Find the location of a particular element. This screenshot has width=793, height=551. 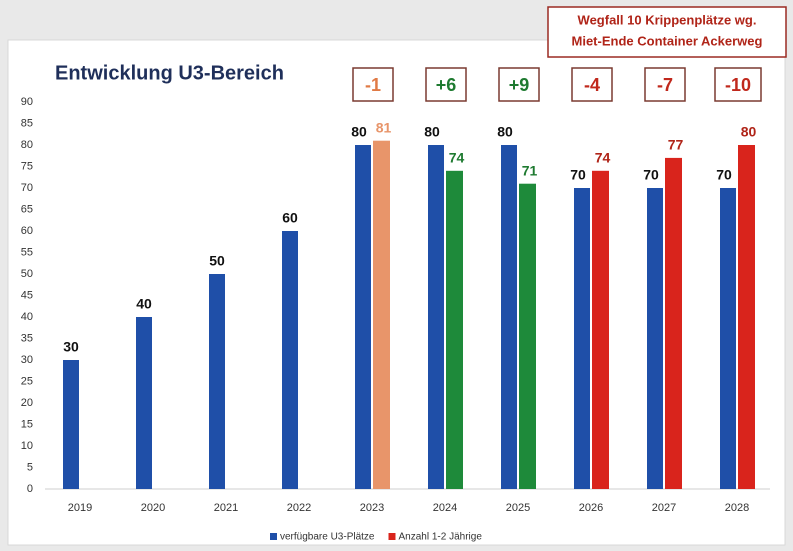

y-tick-label: 80 is located at coordinates (27, 145).